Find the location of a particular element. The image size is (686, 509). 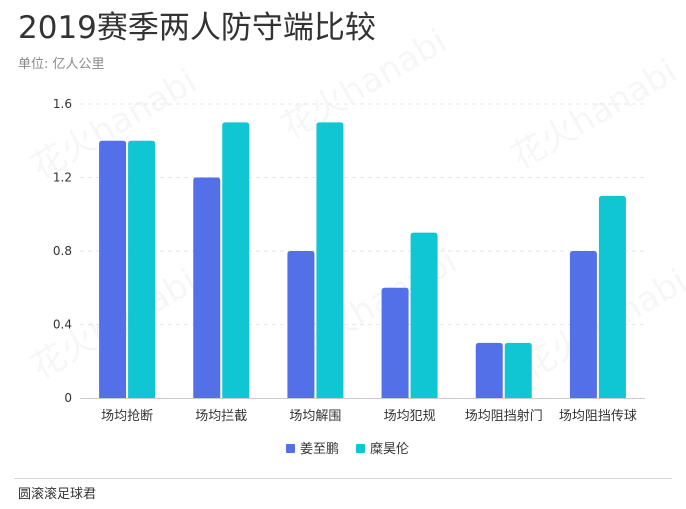

footer-divider is located at coordinates (343, 478).